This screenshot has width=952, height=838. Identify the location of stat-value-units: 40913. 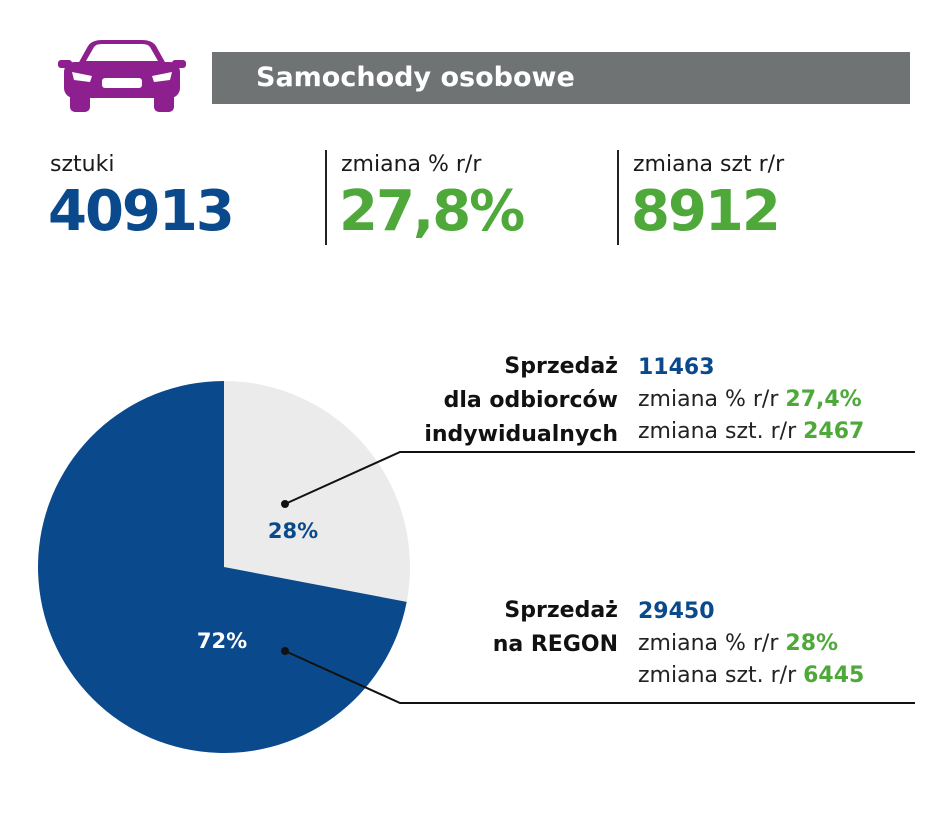
(141, 211).